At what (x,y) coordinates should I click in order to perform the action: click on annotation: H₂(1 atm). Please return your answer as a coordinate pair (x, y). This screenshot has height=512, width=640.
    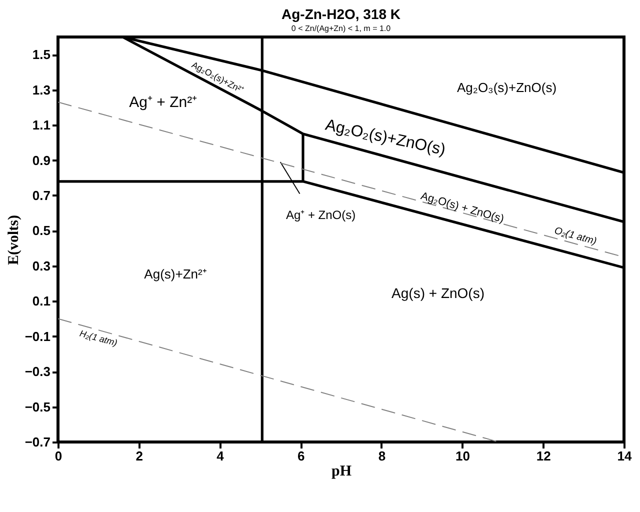
    Looking at the image, I should click on (98, 338).